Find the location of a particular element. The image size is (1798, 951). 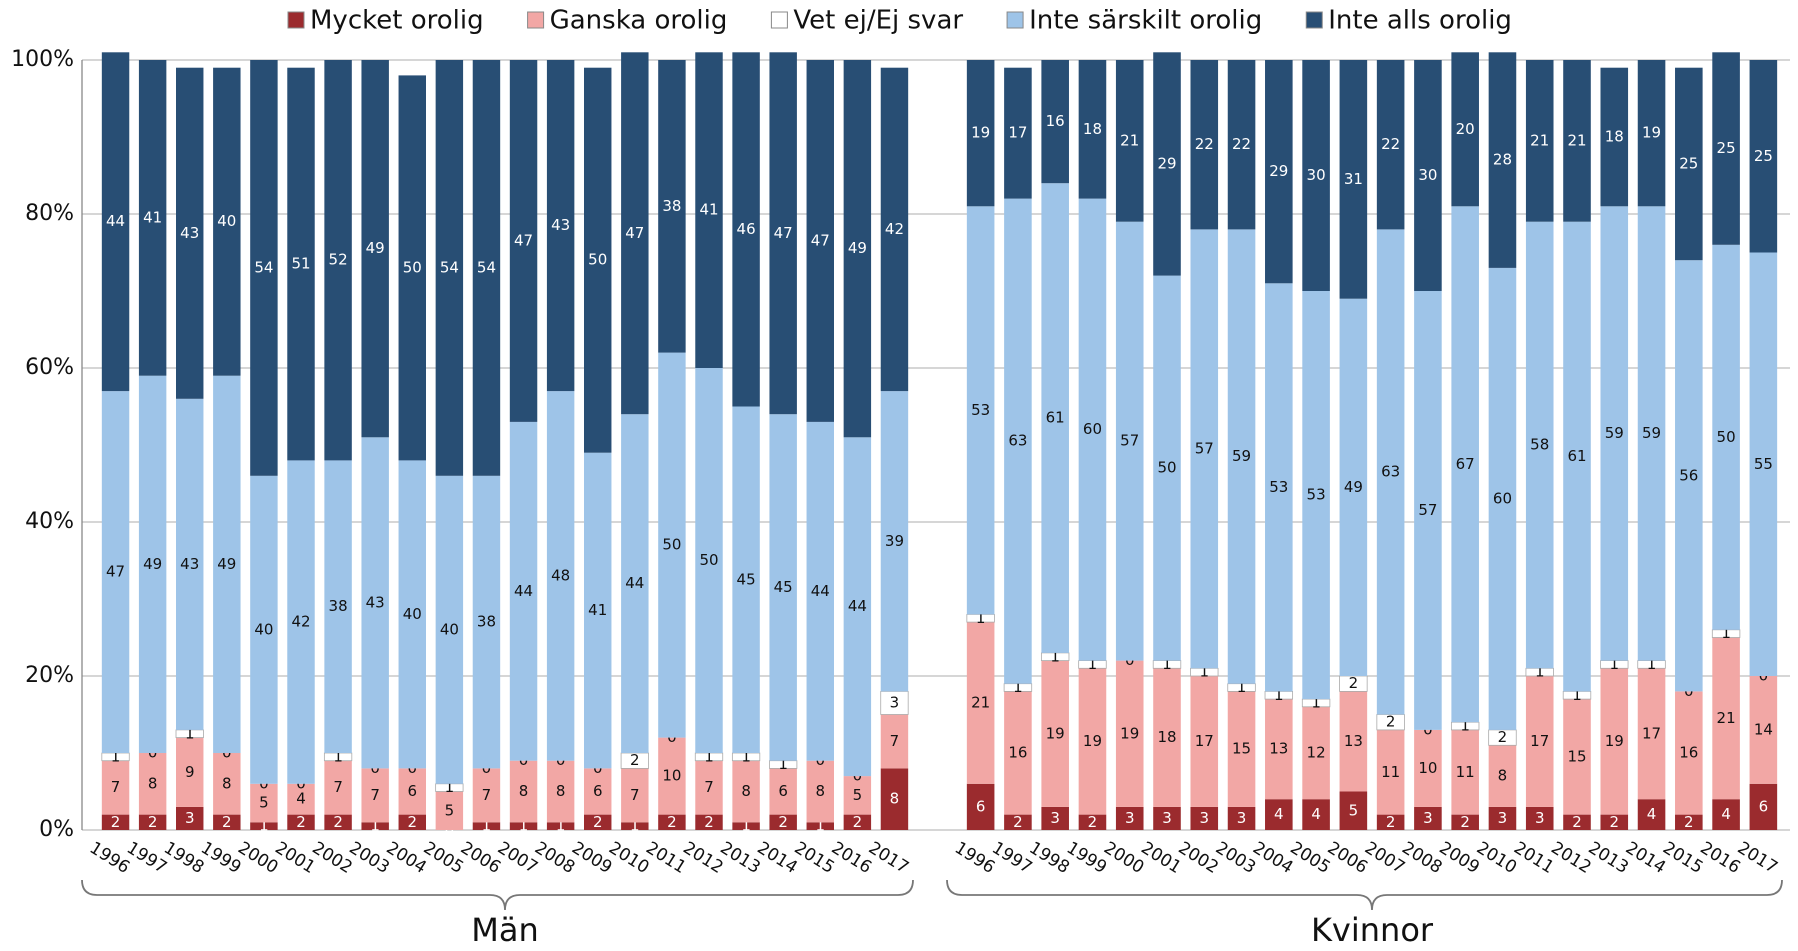

data-label: 22 is located at coordinates (1204, 144).